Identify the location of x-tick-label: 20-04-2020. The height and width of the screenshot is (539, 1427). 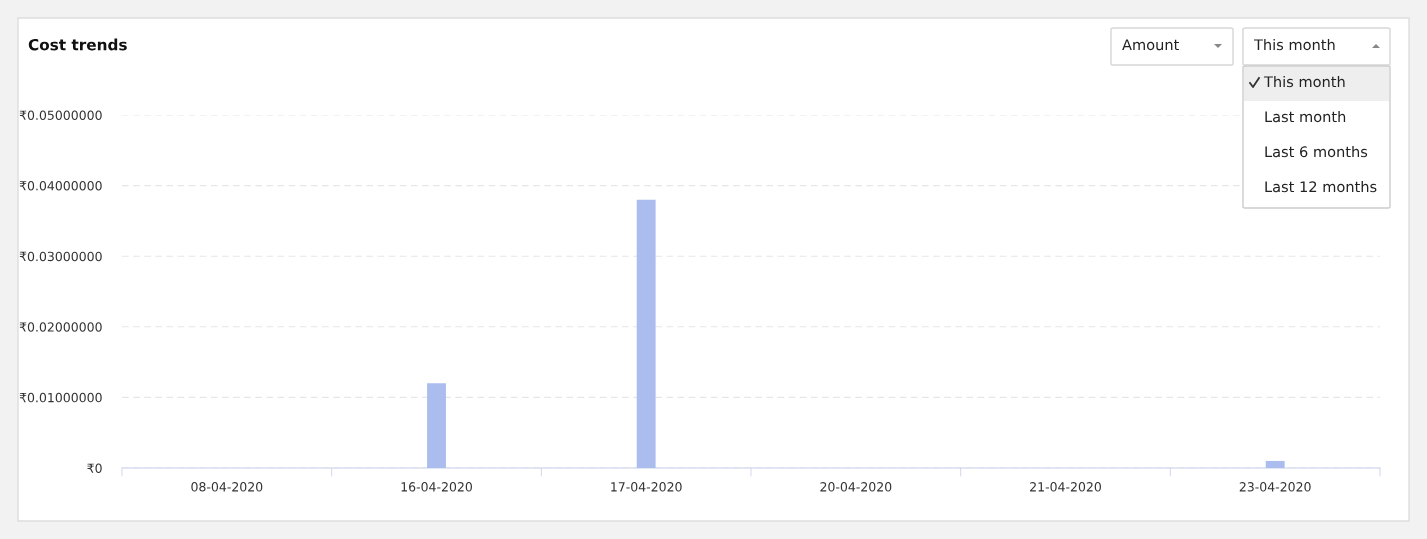
(856, 487).